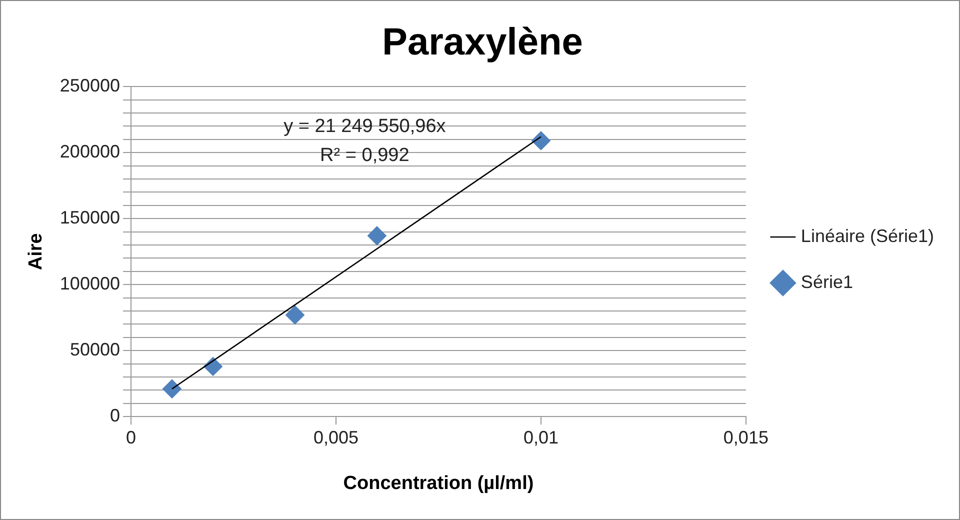 The image size is (960, 520). What do you see at coordinates (482, 42) in the screenshot?
I see `chart-title: Paraxylène` at bounding box center [482, 42].